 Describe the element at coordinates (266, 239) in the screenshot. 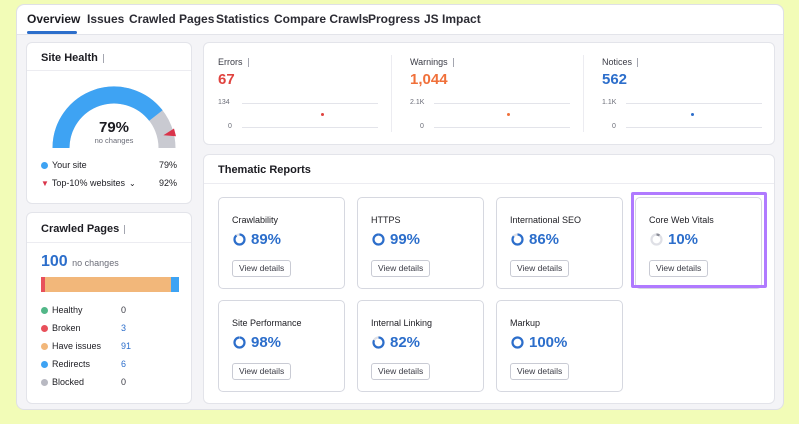

I see `report-score-value: 89%` at that location.